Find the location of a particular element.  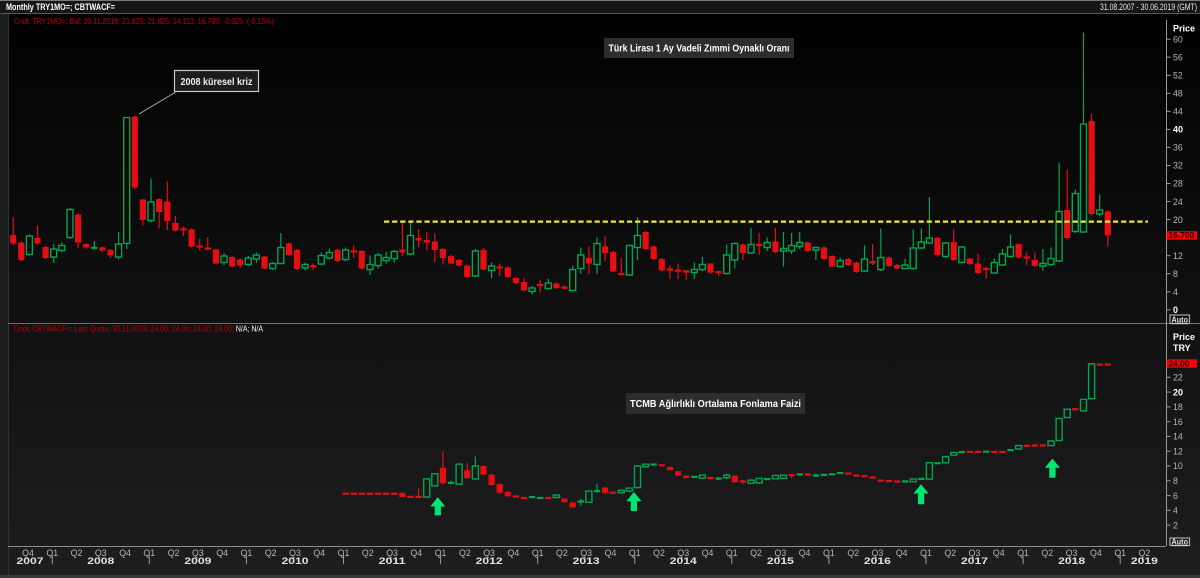

svg-text: 14 is located at coordinates (1178, 437).